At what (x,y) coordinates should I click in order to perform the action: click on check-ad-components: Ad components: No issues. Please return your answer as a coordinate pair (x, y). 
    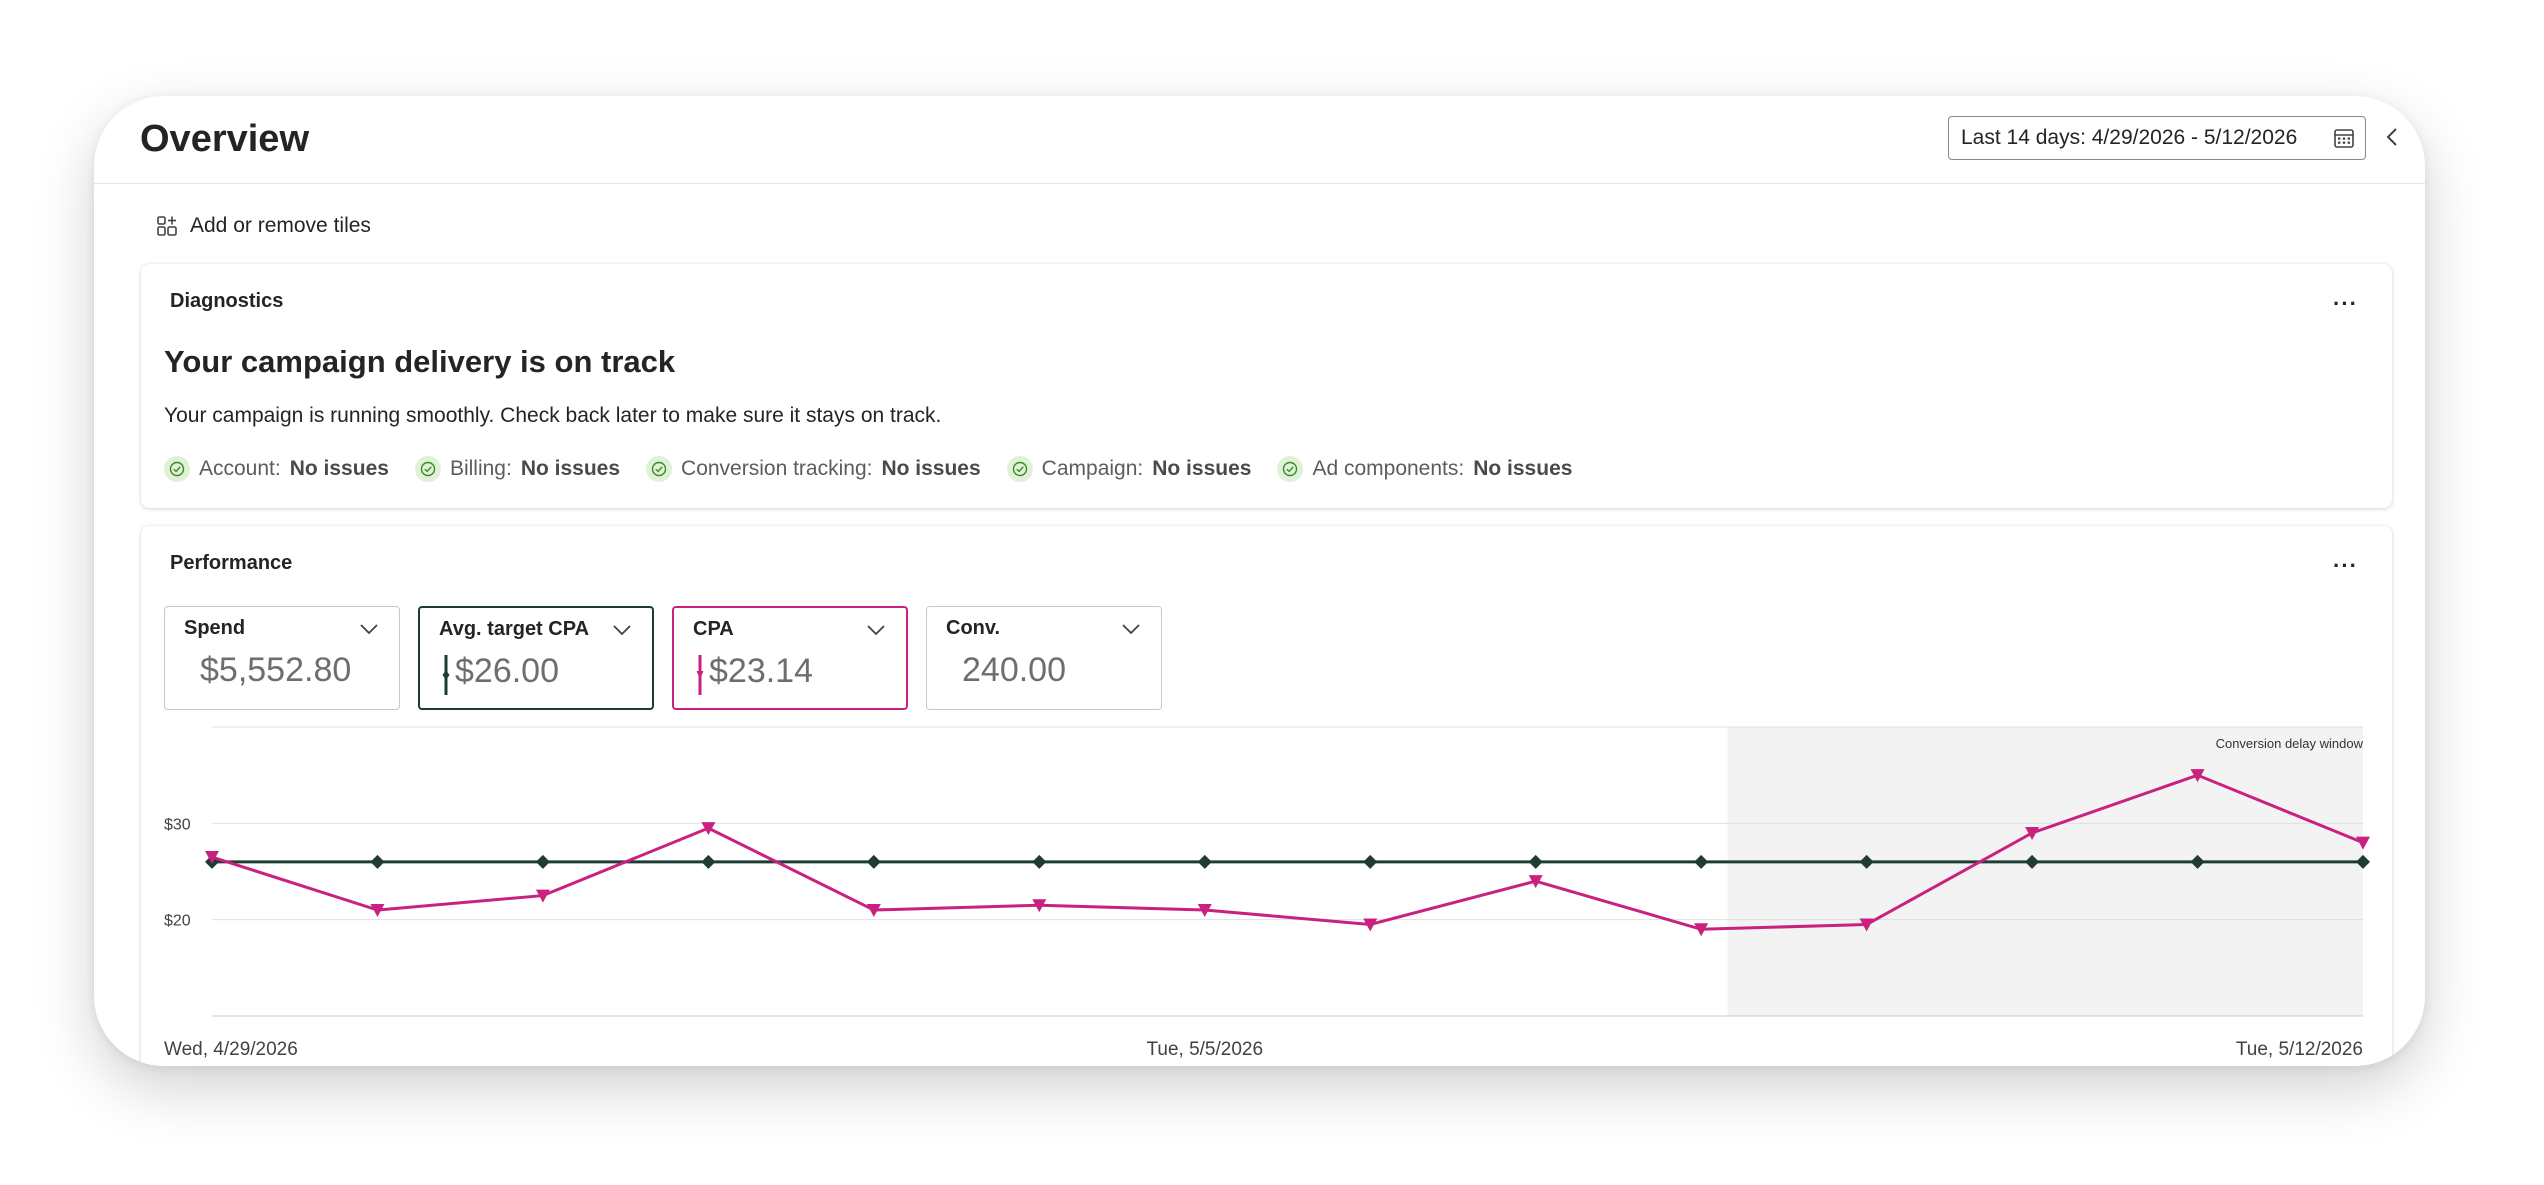
    Looking at the image, I should click on (1424, 469).